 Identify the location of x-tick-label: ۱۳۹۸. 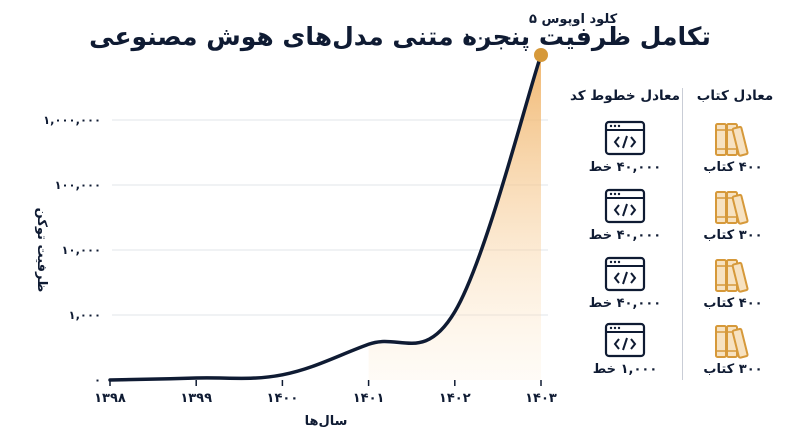
(110, 398).